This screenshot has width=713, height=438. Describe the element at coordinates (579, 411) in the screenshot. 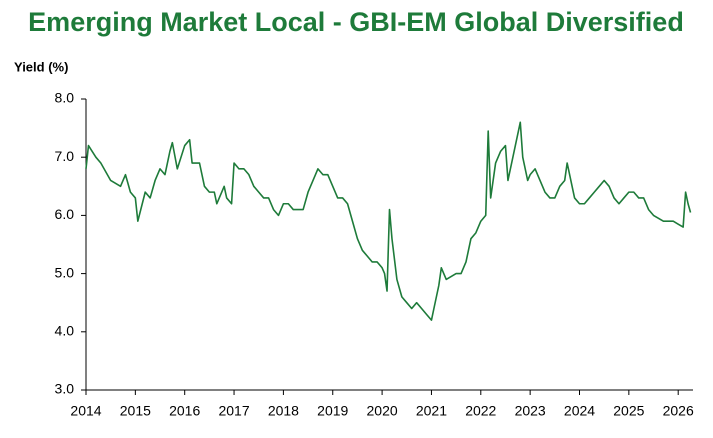

I see `x-tick-label: 2024` at that location.